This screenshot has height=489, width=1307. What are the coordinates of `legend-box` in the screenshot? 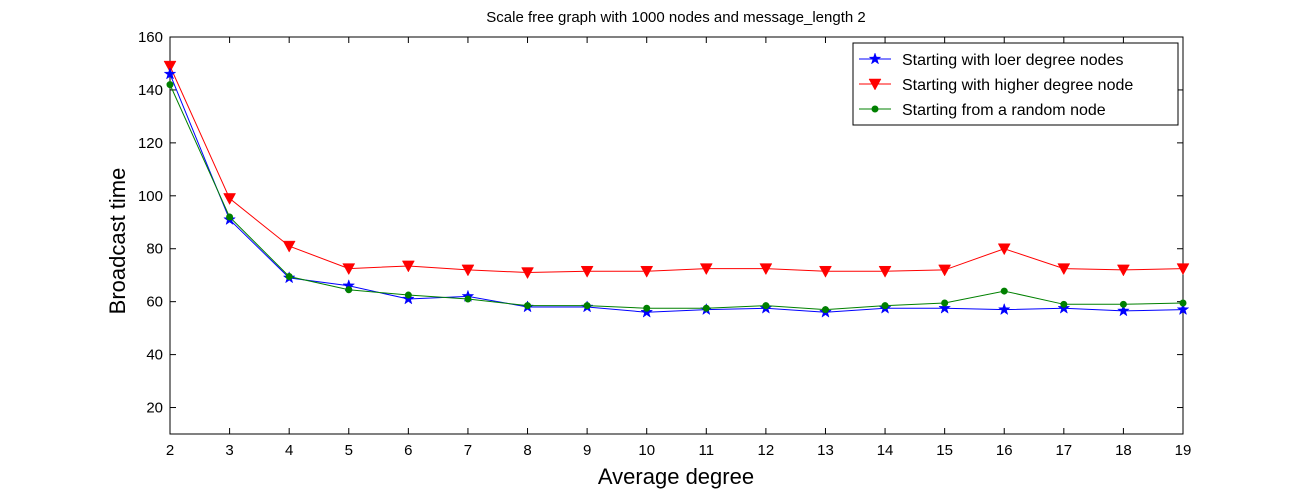 It's located at (1015, 84).